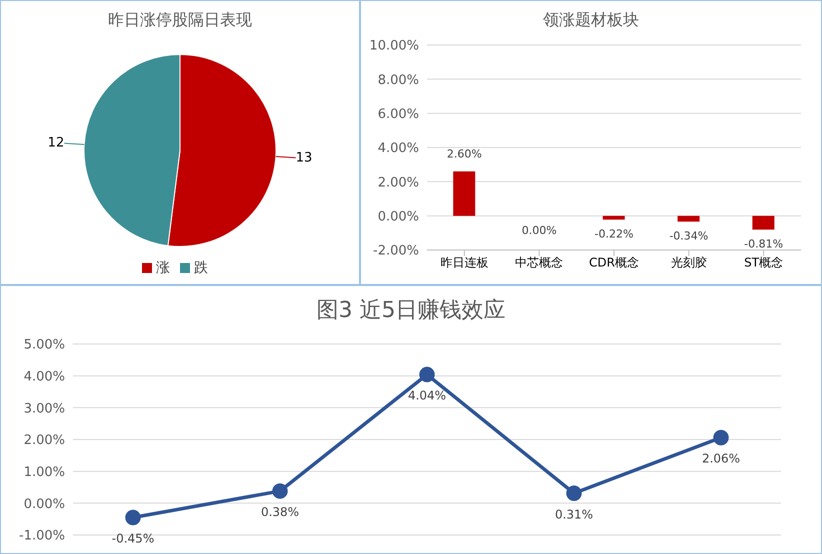  What do you see at coordinates (614, 263) in the screenshot?
I see `x-tick-label: CDR概念` at bounding box center [614, 263].